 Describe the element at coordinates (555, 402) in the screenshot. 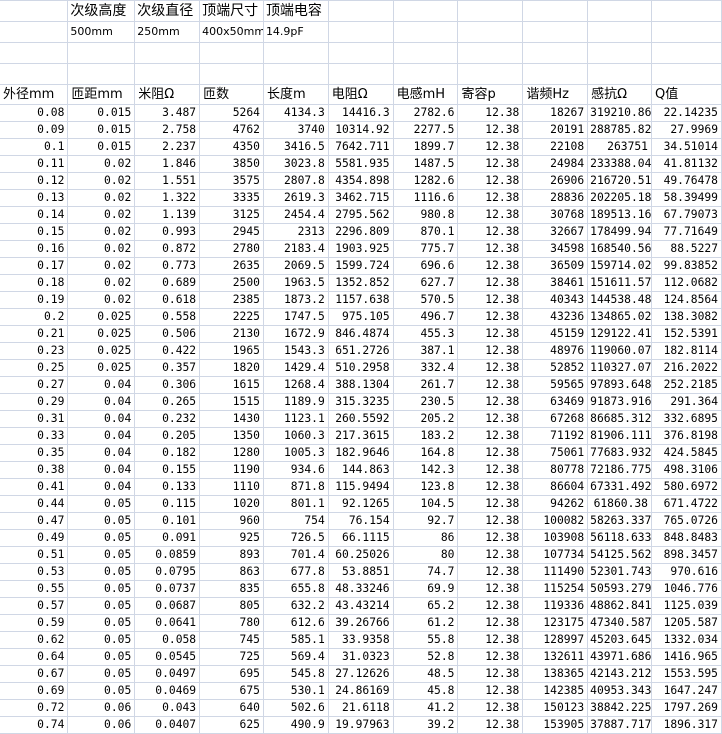

I see `table-cell: 63469` at that location.